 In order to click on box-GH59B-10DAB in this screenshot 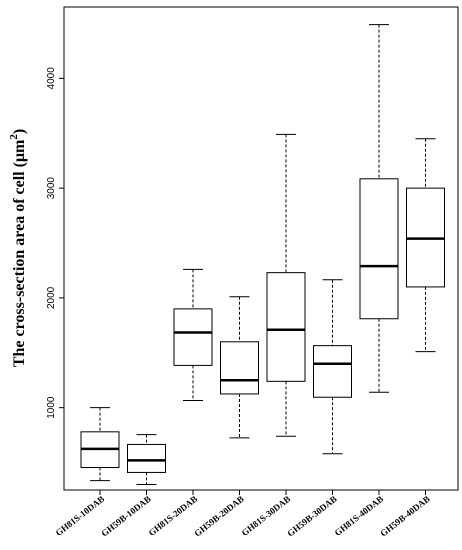, I will do `click(146, 460)`.